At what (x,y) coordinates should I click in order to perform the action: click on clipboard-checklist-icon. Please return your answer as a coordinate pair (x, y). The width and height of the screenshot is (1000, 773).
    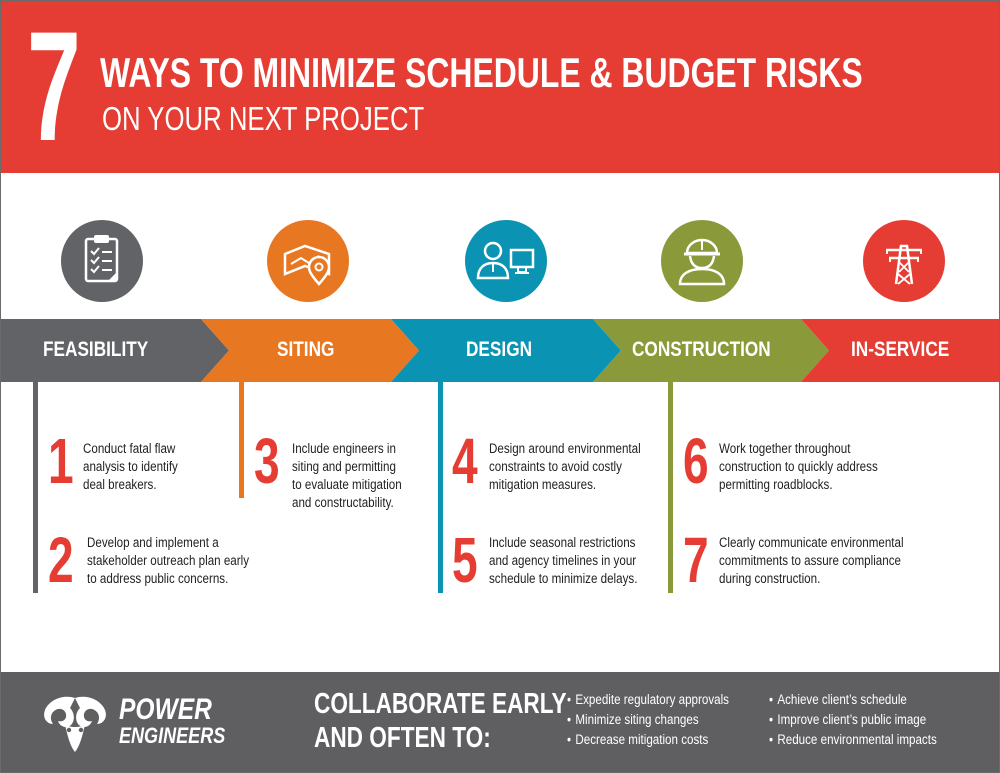
    Looking at the image, I should click on (102, 261).